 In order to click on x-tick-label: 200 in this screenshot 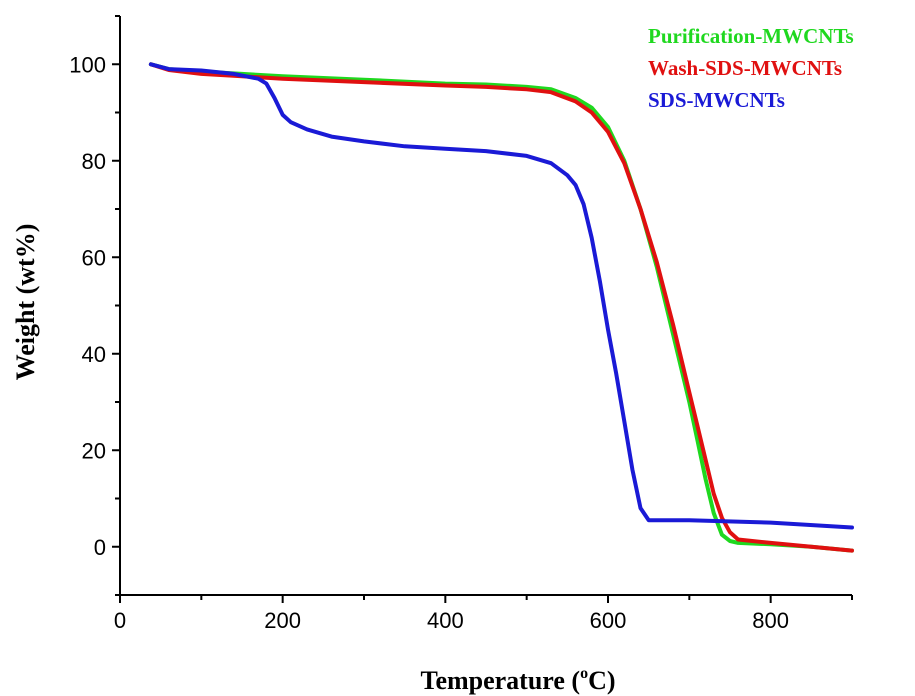, I will do `click(282, 620)`.